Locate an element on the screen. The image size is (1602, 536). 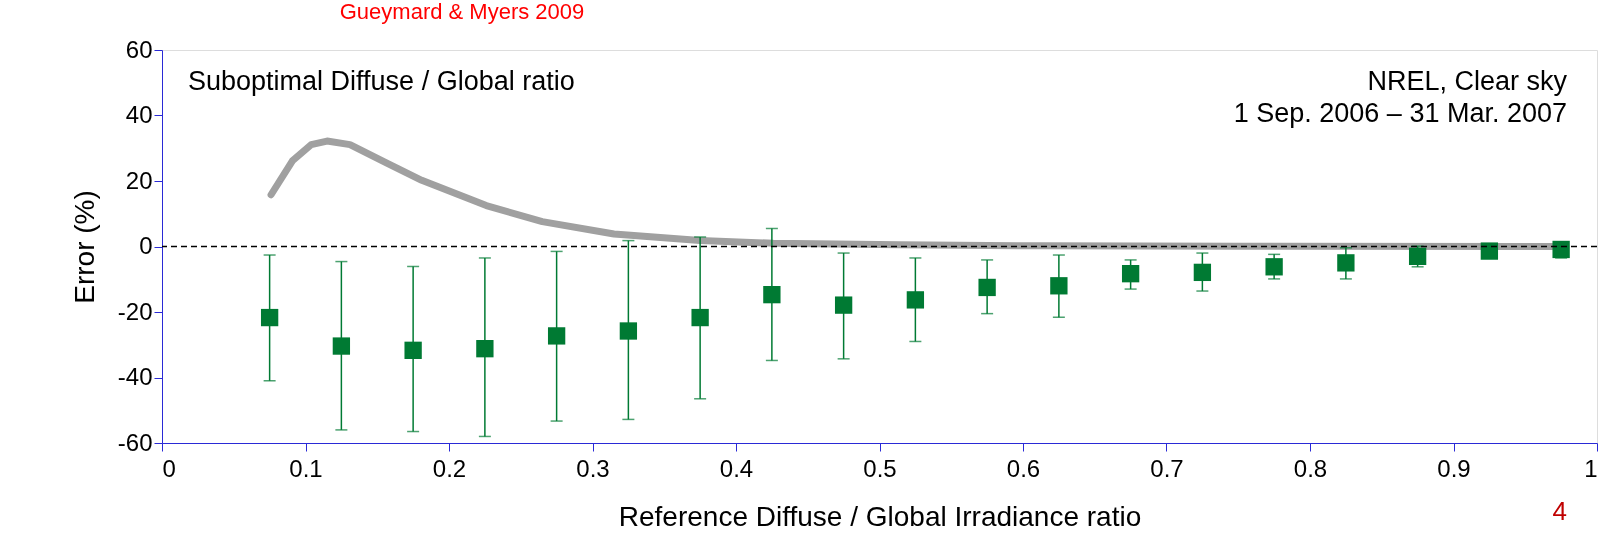
x-tick-label: 0.3 is located at coordinates (593, 468).